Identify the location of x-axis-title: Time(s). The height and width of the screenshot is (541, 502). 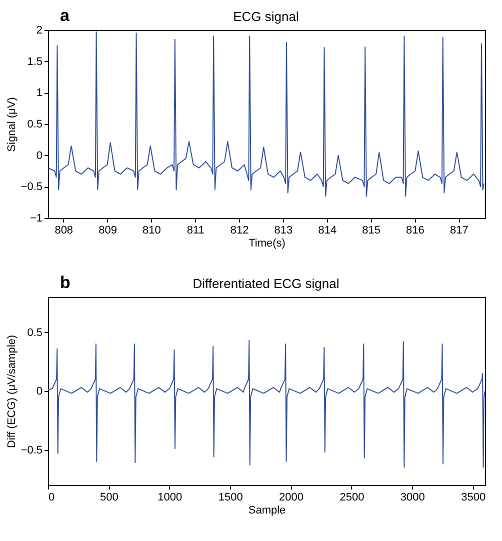
(267, 244).